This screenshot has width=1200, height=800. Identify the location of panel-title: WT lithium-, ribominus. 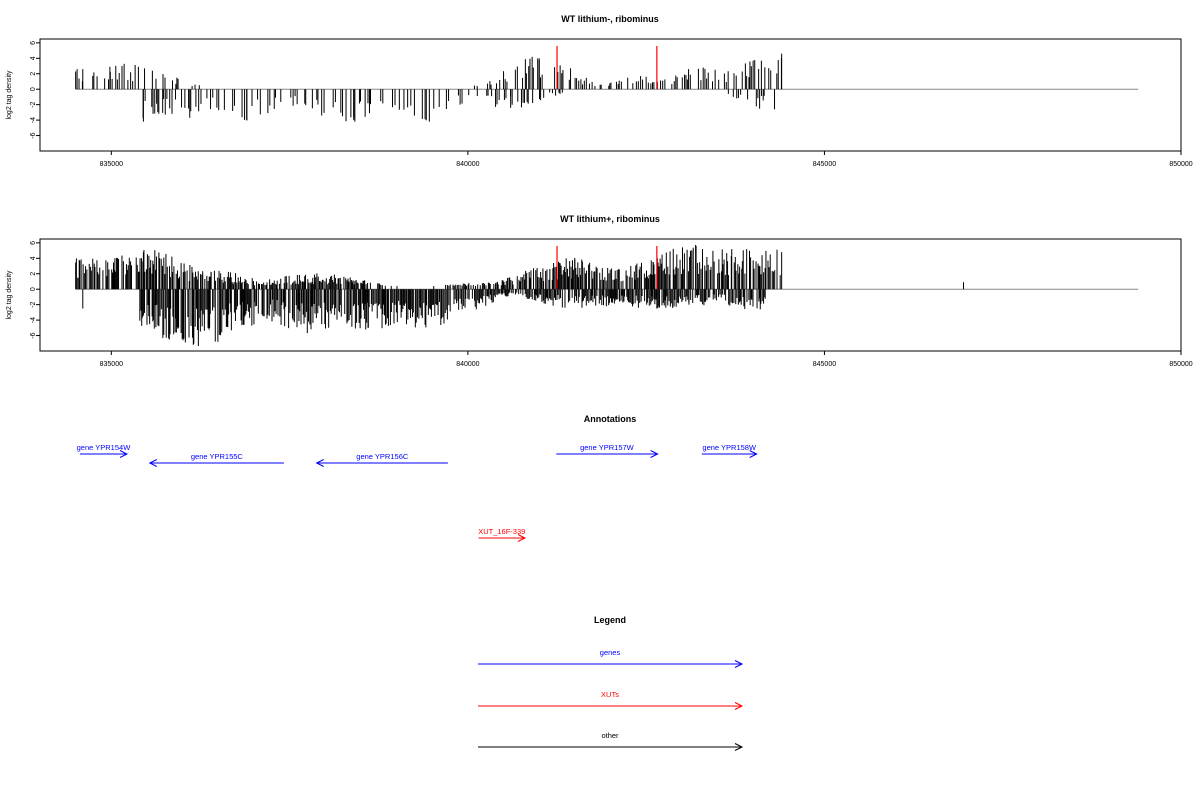
(610, 19).